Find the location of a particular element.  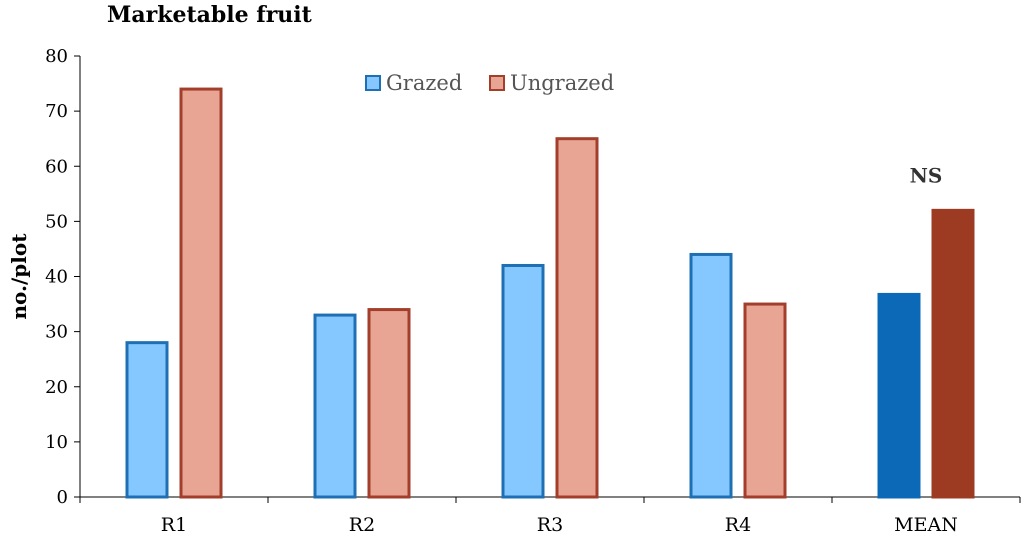

y-tick-label: 40 is located at coordinates (56, 277).